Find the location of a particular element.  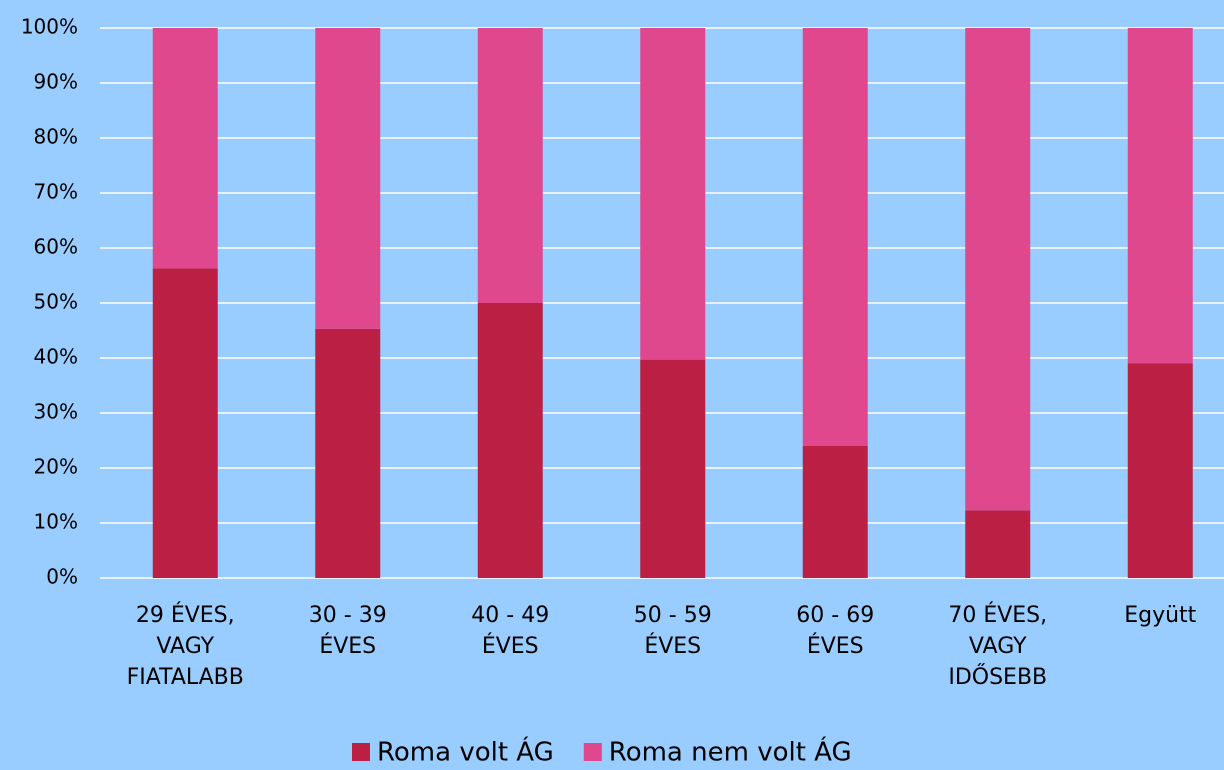

y-tick-label: 40% is located at coordinates (56, 357).